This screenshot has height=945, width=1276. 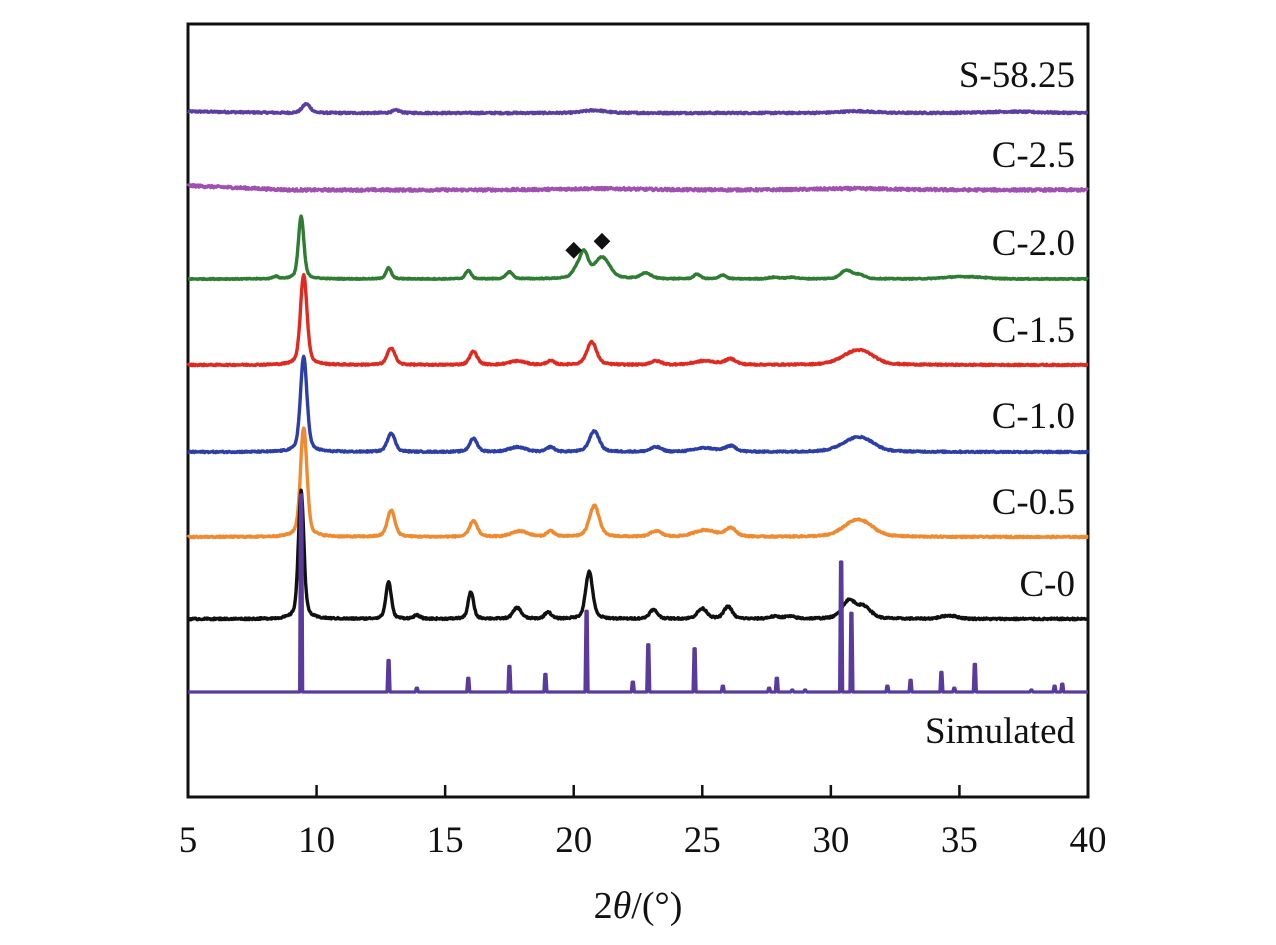 What do you see at coordinates (643, 840) in the screenshot?
I see `x-tick-labels-group: 5 10 15 20 25 30 35 40` at bounding box center [643, 840].